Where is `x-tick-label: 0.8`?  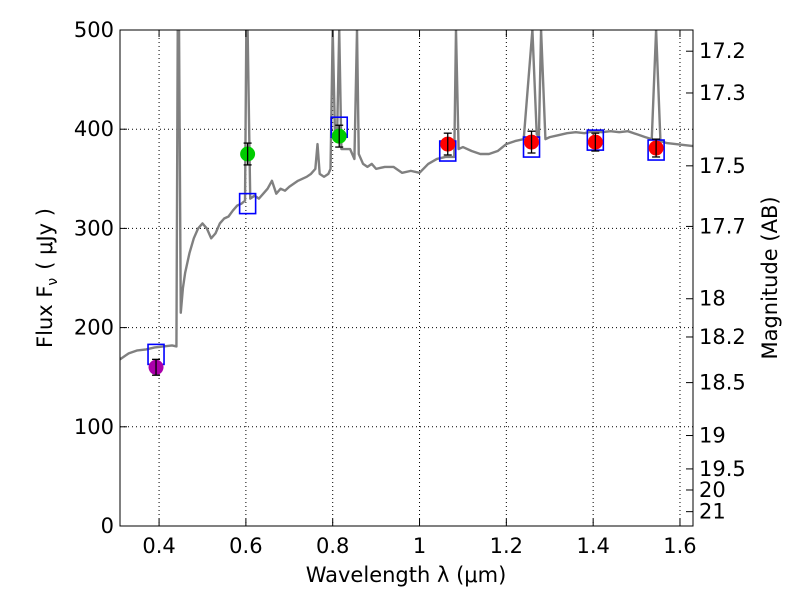
x-tick-label: 0.8 is located at coordinates (332, 546).